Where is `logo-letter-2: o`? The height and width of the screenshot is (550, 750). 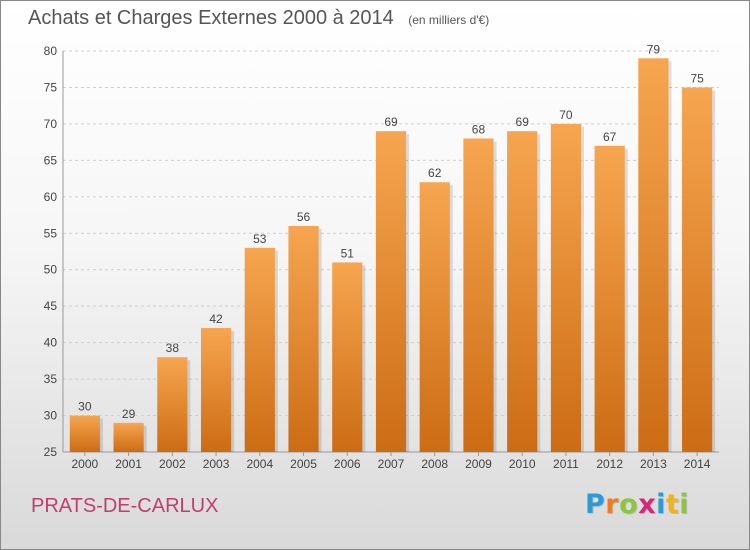
logo-letter-2: o is located at coordinates (629, 504).